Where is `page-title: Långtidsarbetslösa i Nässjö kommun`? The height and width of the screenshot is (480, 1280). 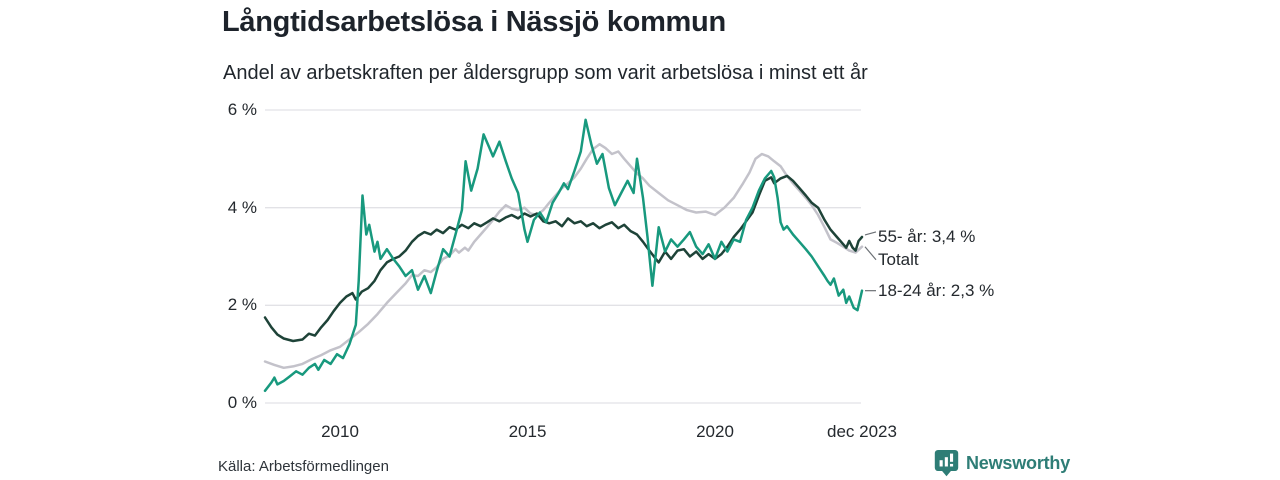
page-title: Långtidsarbetslösa i Nässjö kommun is located at coordinates (474, 22).